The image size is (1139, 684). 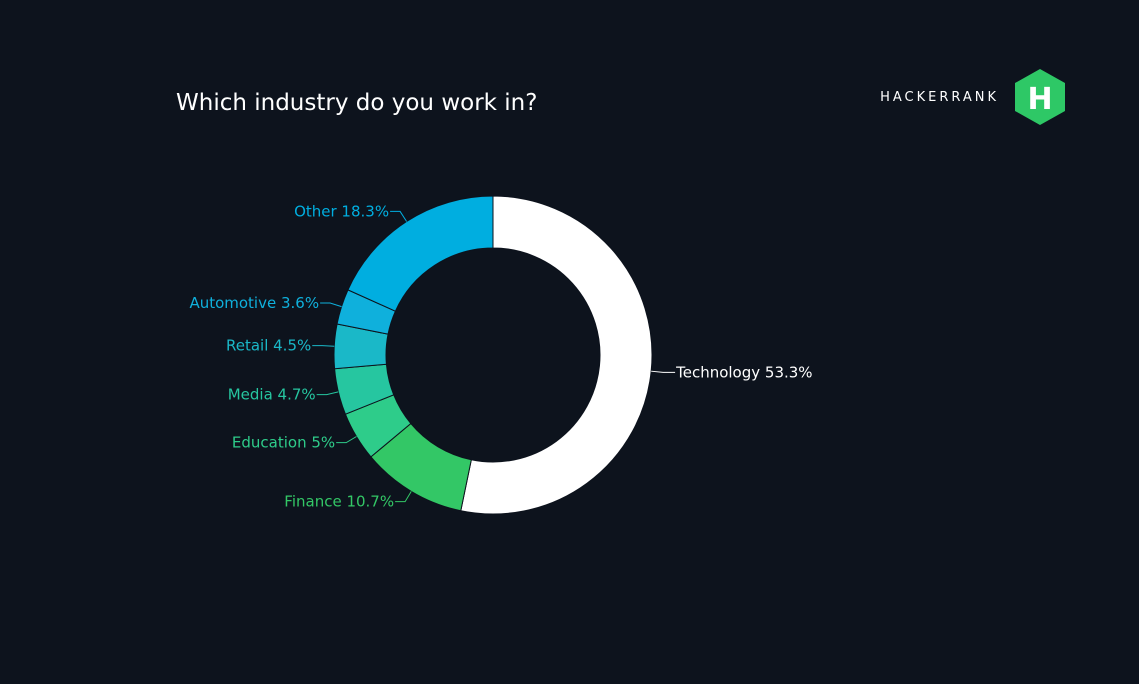 I want to click on leader-line-finance, so click(x=403, y=497).